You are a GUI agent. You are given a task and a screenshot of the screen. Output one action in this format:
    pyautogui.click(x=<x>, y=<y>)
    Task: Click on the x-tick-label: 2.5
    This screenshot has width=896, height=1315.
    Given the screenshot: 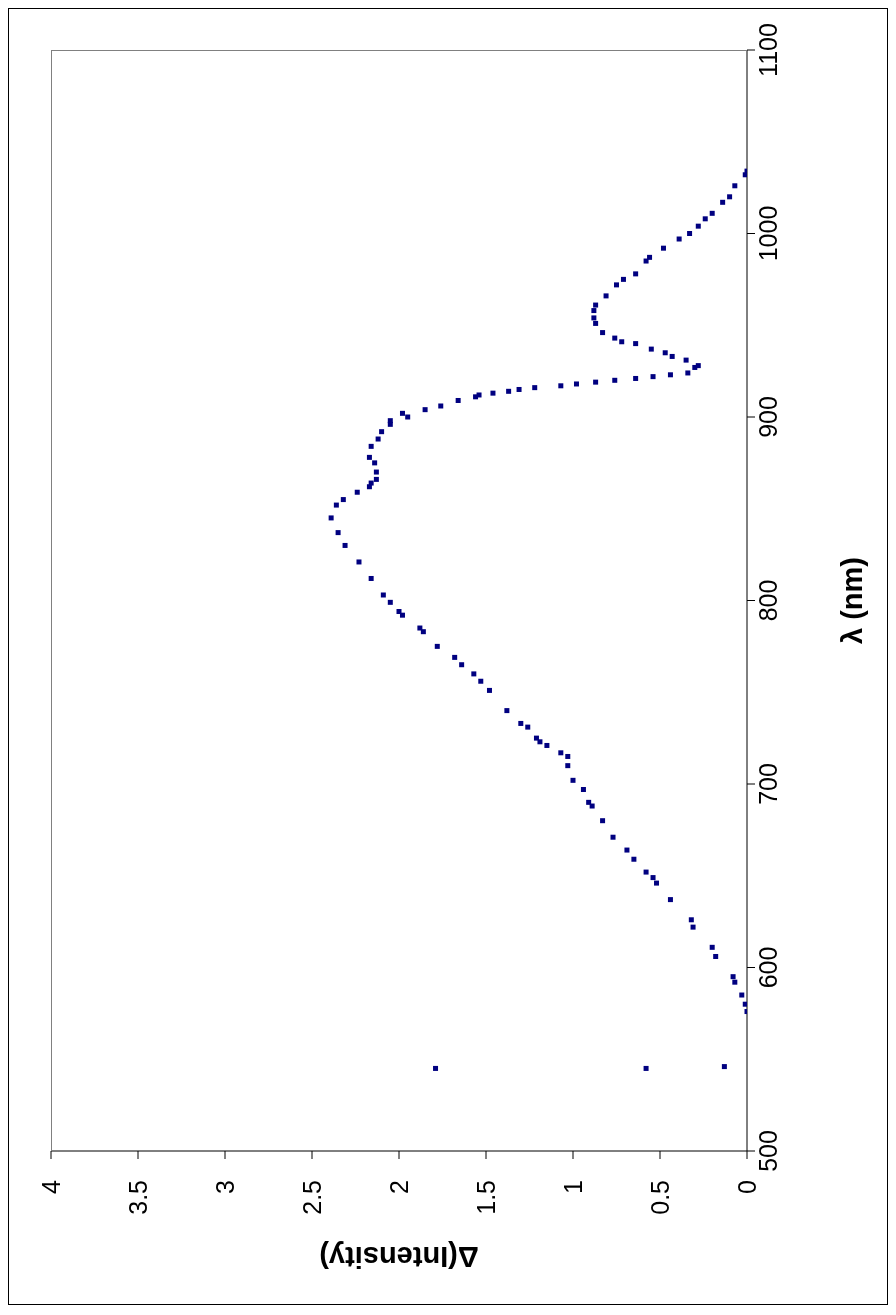 What is the action you would take?
    pyautogui.click(x=312, y=1197)
    